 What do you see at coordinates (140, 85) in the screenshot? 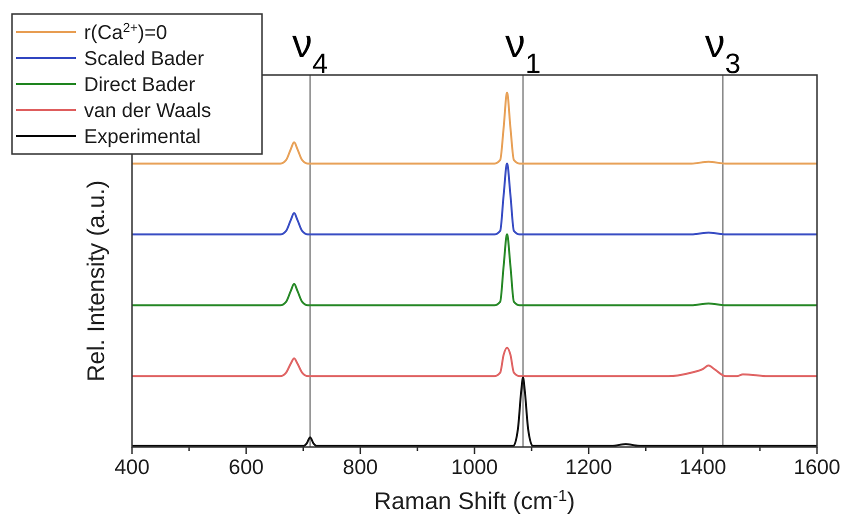
I see `legend-label: Direct Bader` at bounding box center [140, 85].